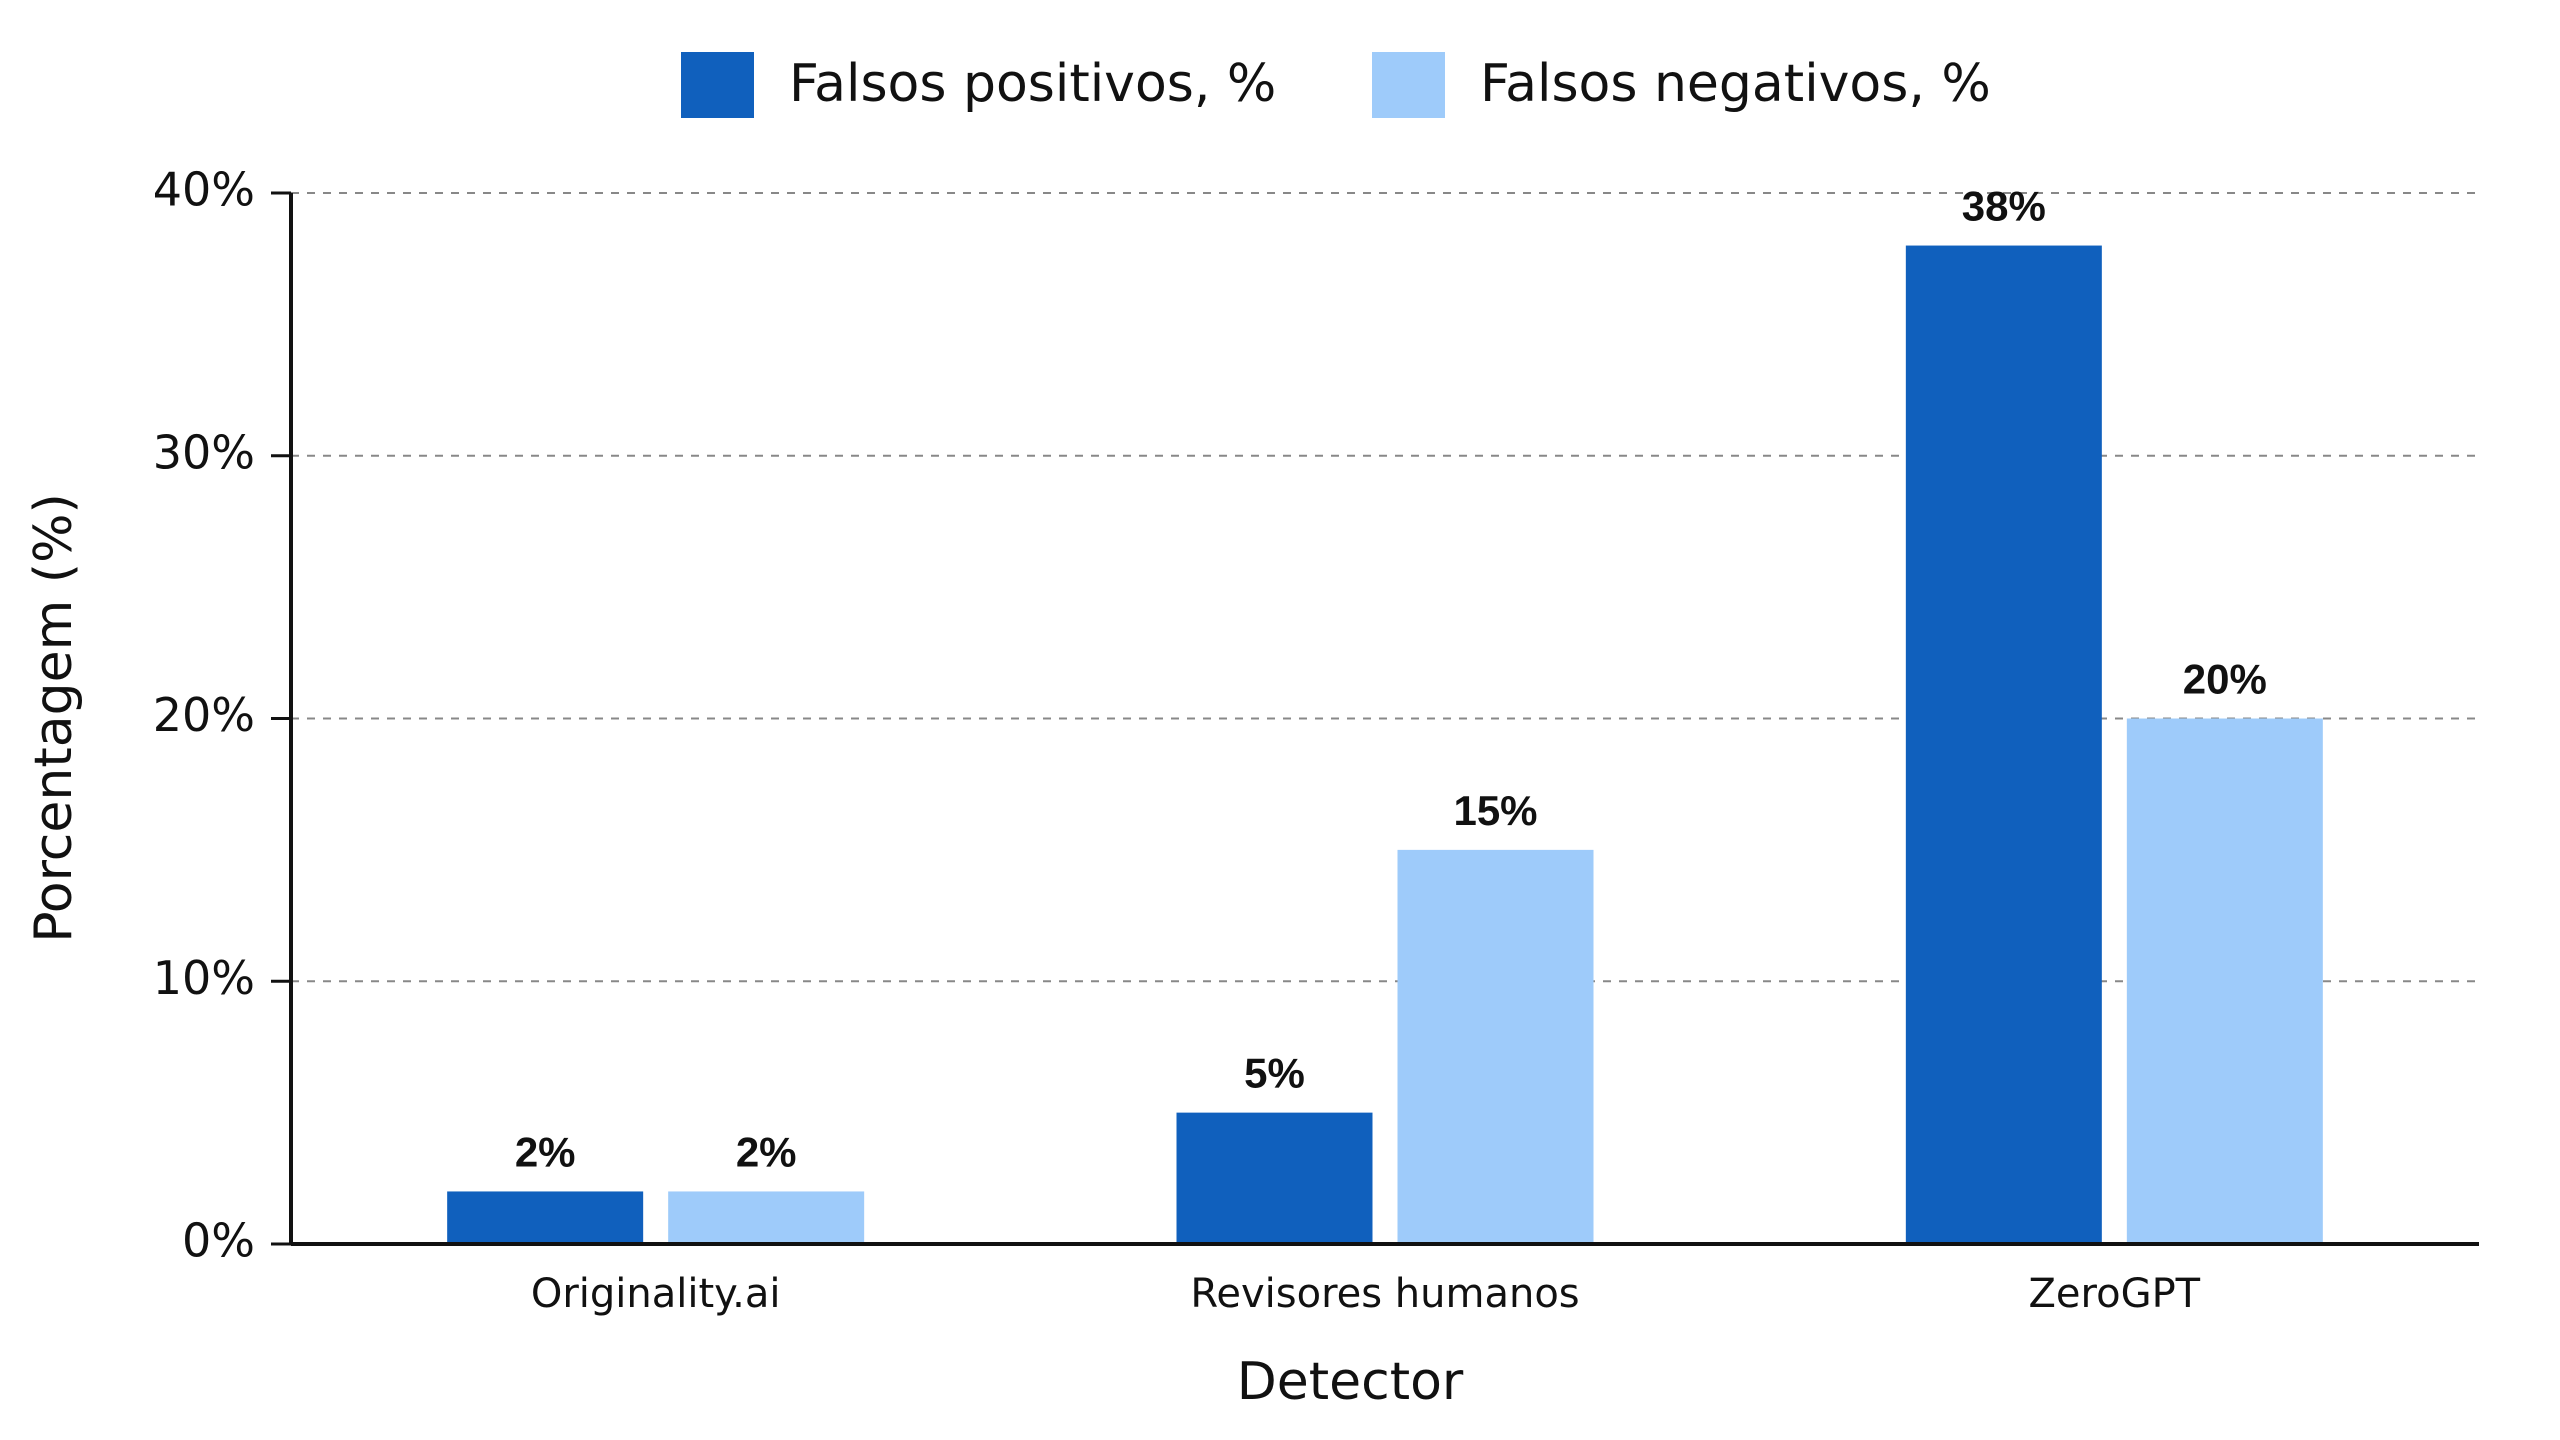  I want to click on x-axis-label: Detector, so click(1350, 1382).